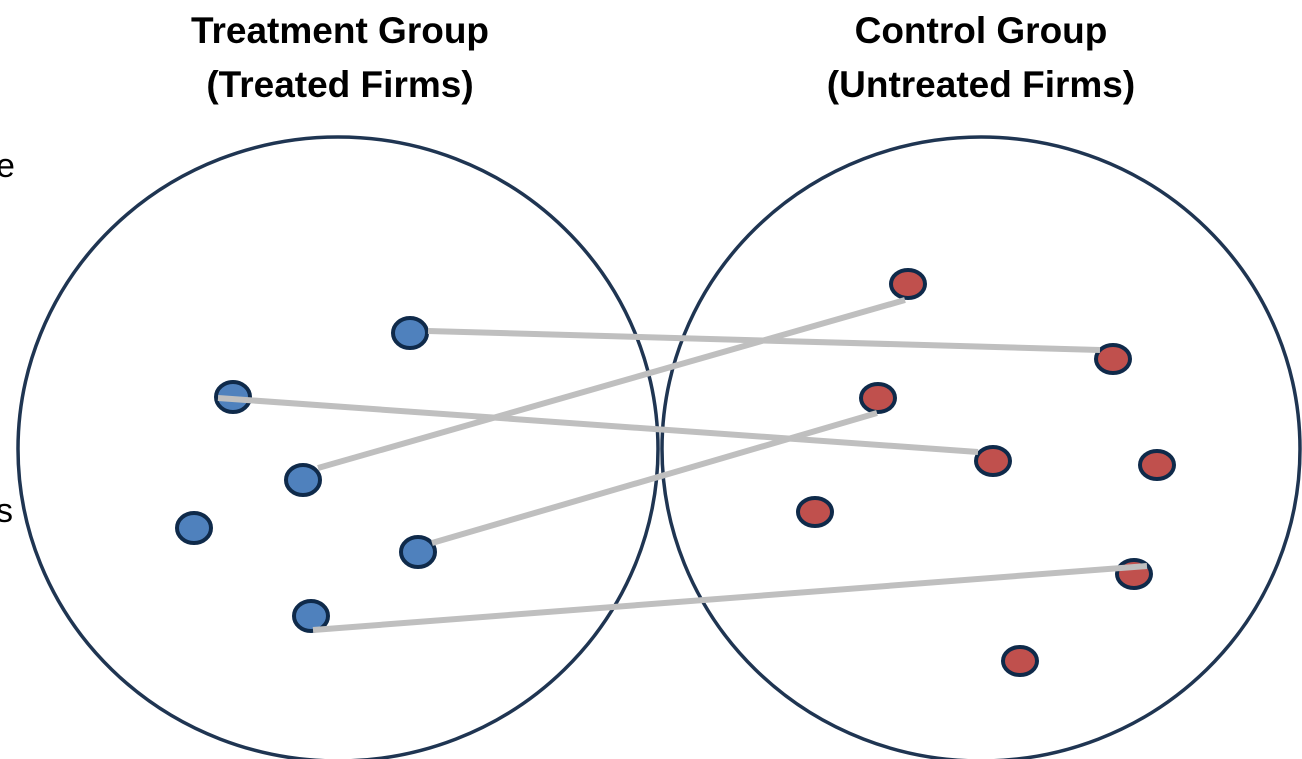 This screenshot has width=1302, height=759. What do you see at coordinates (340, 30) in the screenshot?
I see `group-title: Treatment Group` at bounding box center [340, 30].